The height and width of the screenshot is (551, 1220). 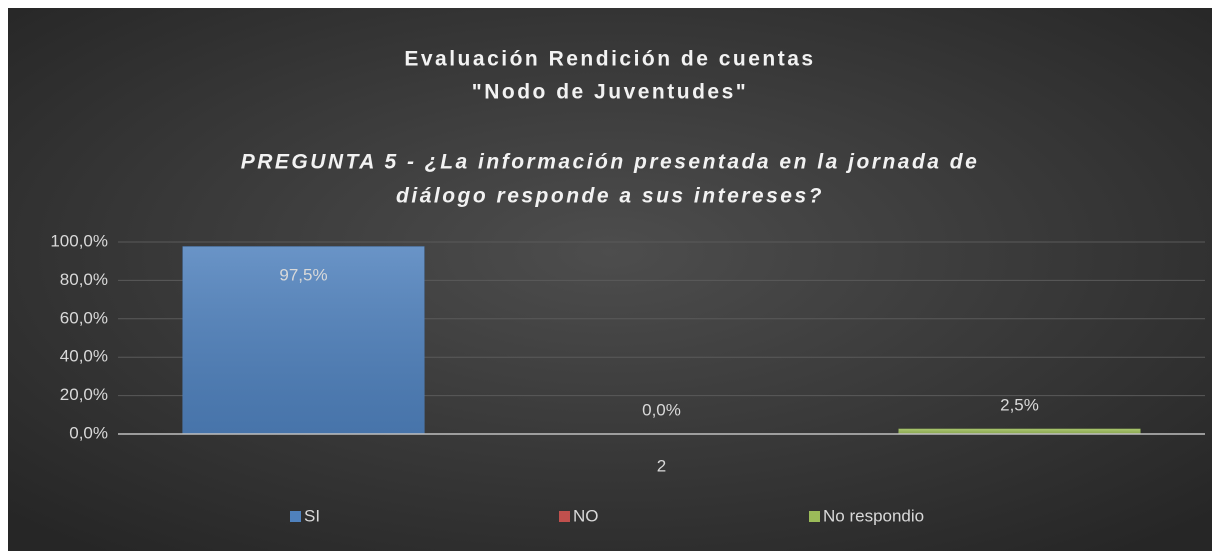 I want to click on chart-subtitle: diálogo responde a sus intereses?, so click(x=610, y=196).